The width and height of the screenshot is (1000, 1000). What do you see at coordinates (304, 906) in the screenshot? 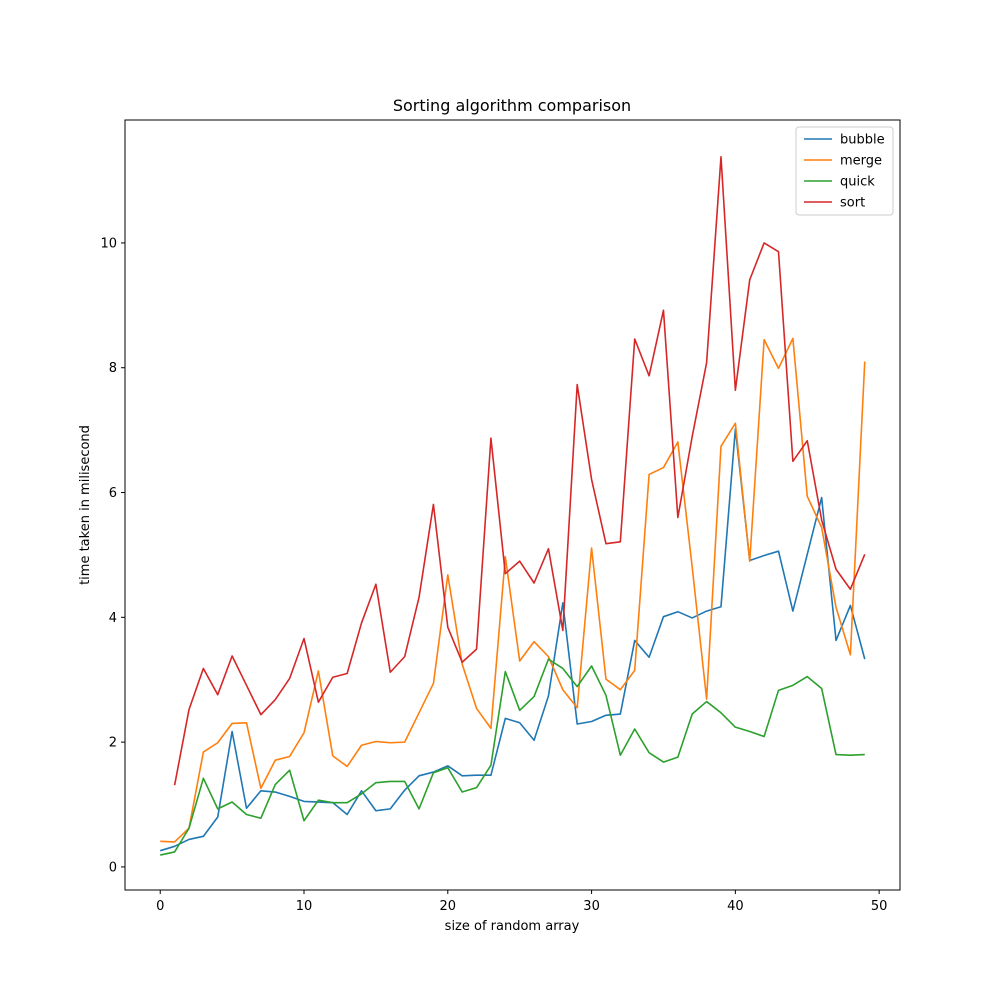
I see `x-tick-label: 10` at bounding box center [304, 906].